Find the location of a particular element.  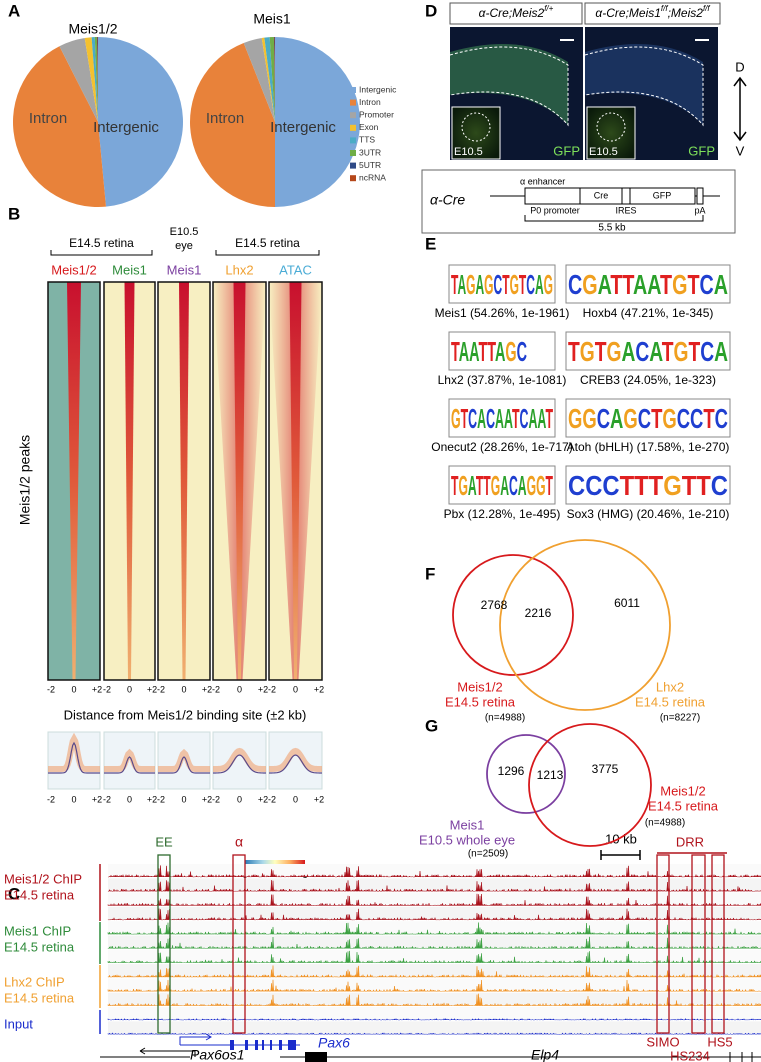

legend-label: Exon is located at coordinates (369, 127).